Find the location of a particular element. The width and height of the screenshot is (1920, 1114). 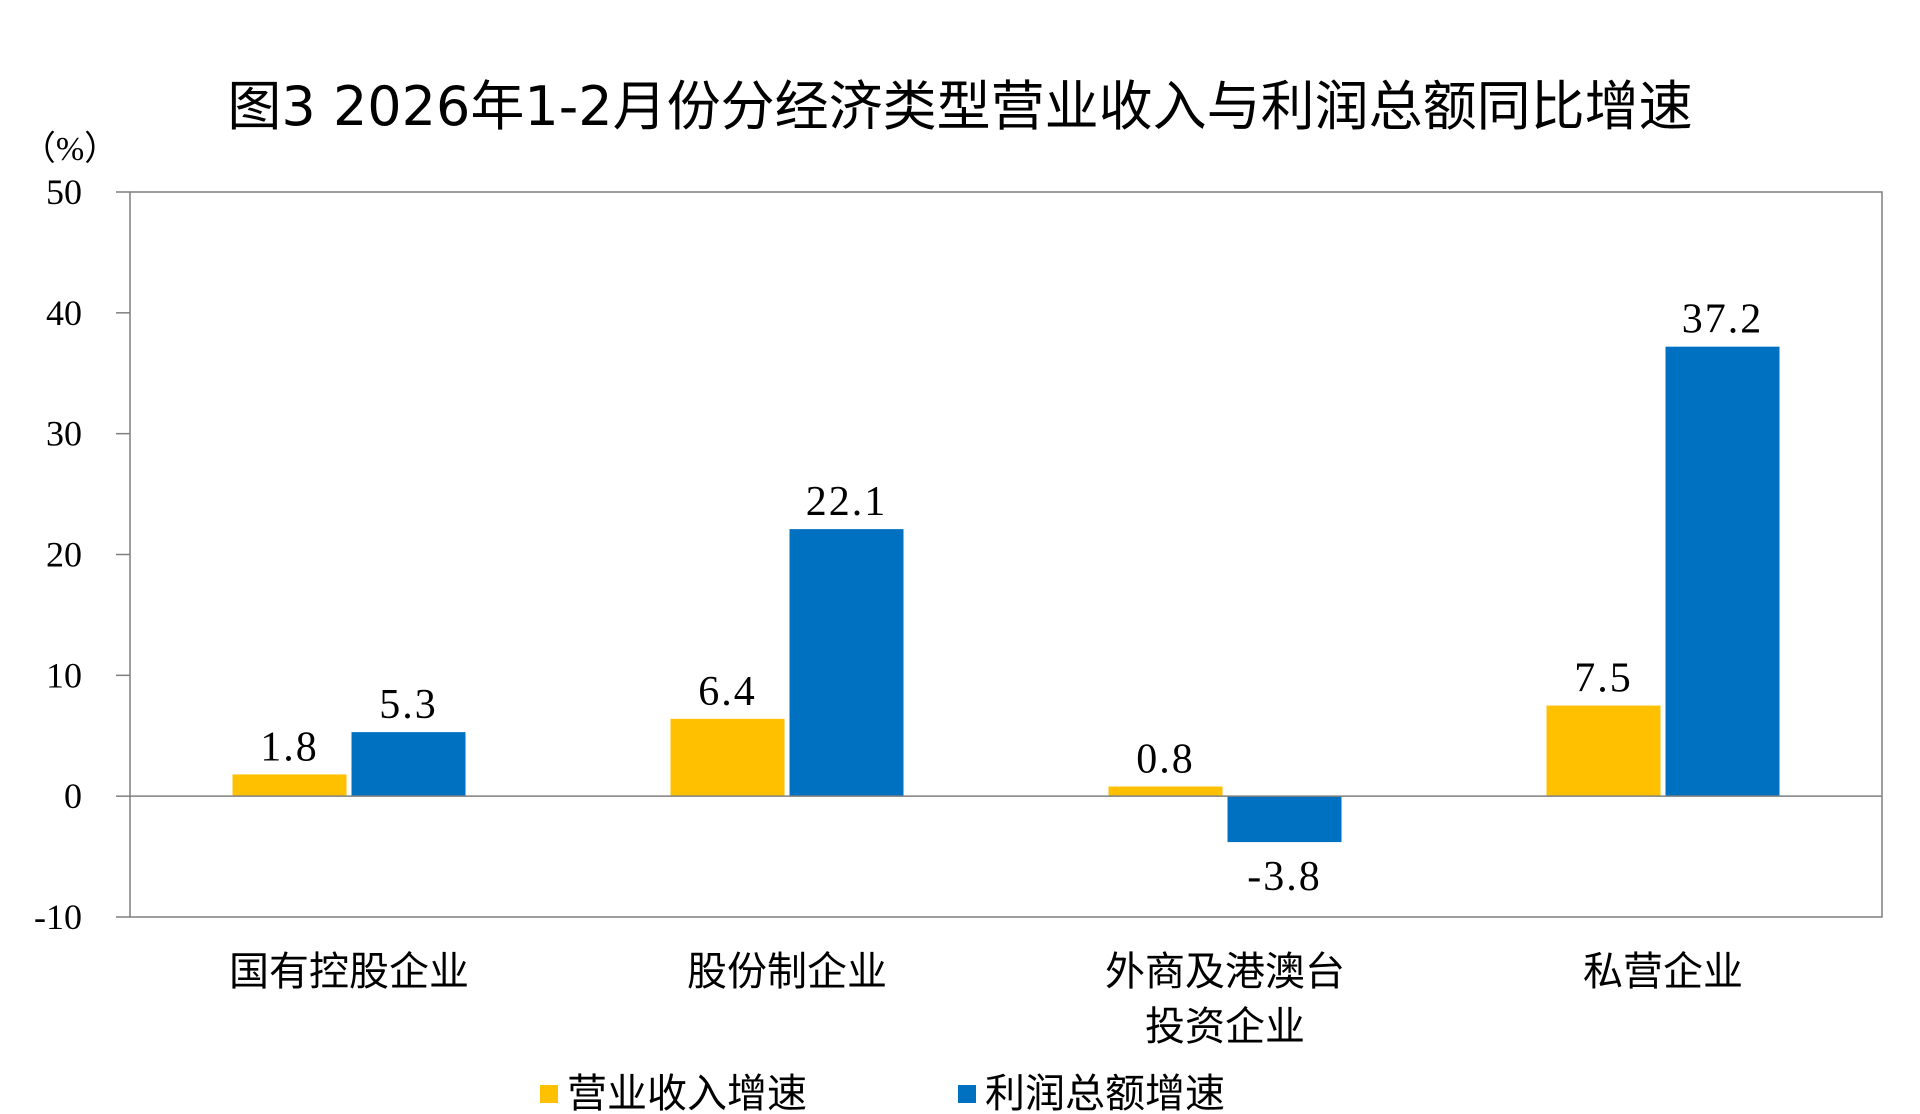

category-label: 投资企业 is located at coordinates (1225, 1027).